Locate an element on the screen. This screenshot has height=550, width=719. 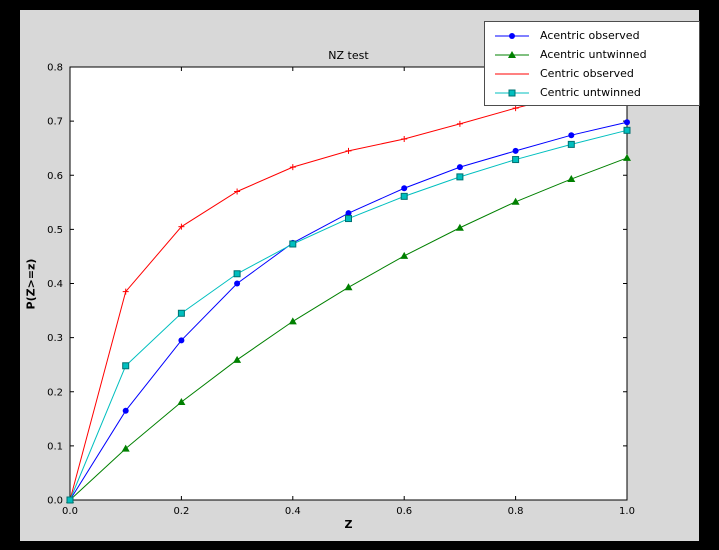
legend-item: Centric observed is located at coordinates (592, 73).